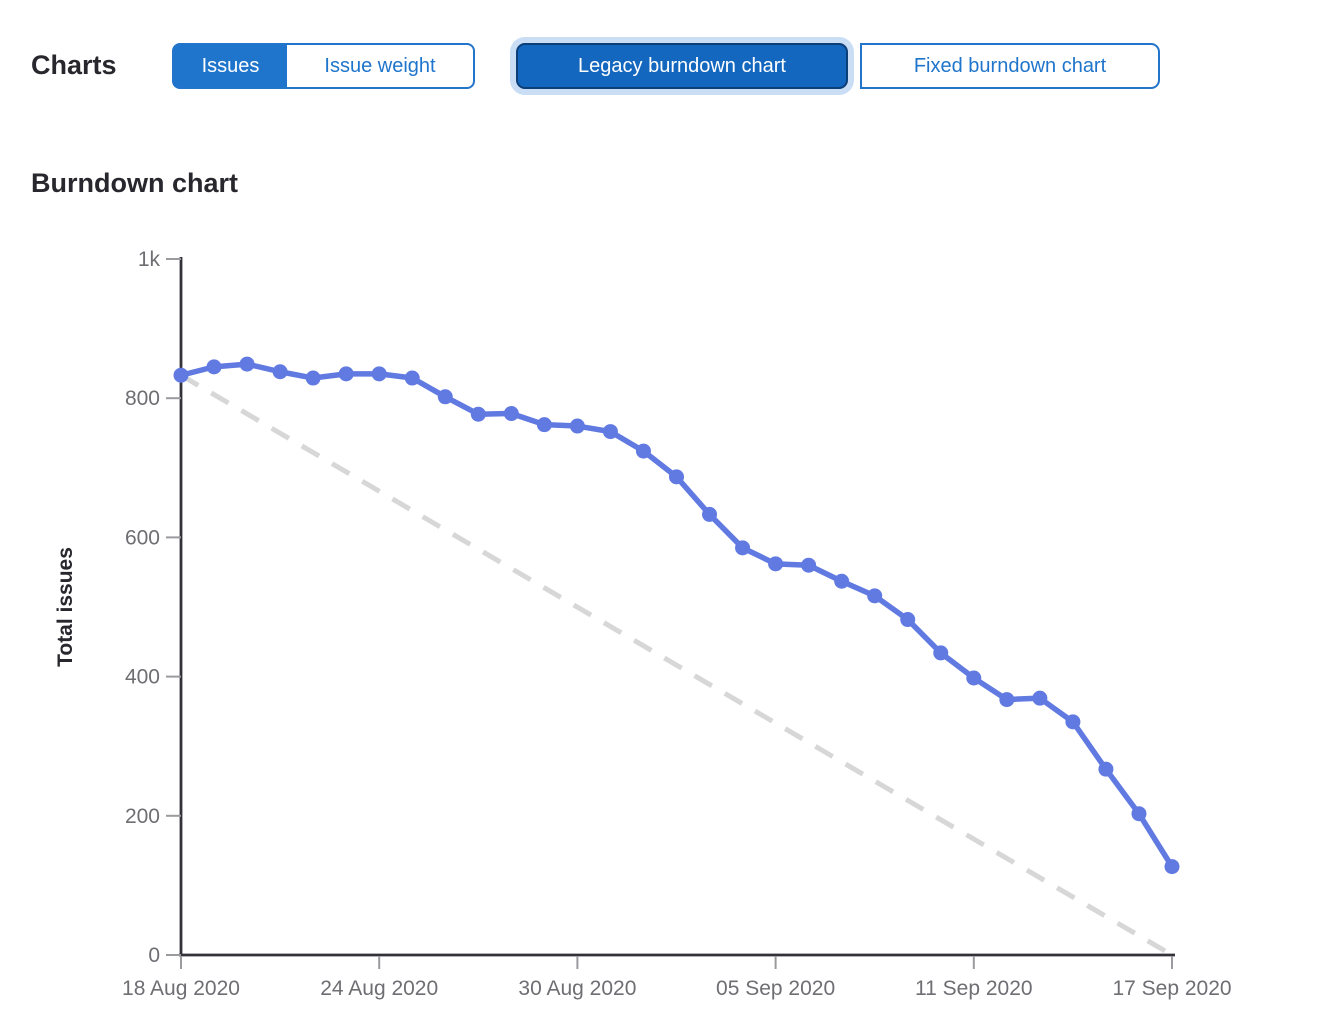 The height and width of the screenshot is (1033, 1326). I want to click on issues-toggle-button: Issues, so click(229, 66).